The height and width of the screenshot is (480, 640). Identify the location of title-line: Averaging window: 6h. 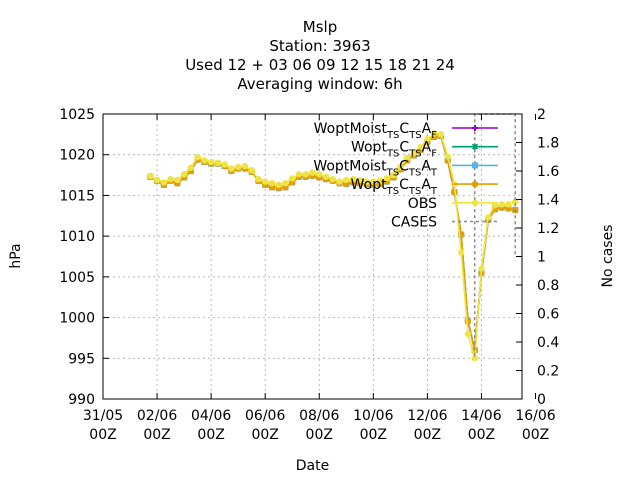
(319, 84).